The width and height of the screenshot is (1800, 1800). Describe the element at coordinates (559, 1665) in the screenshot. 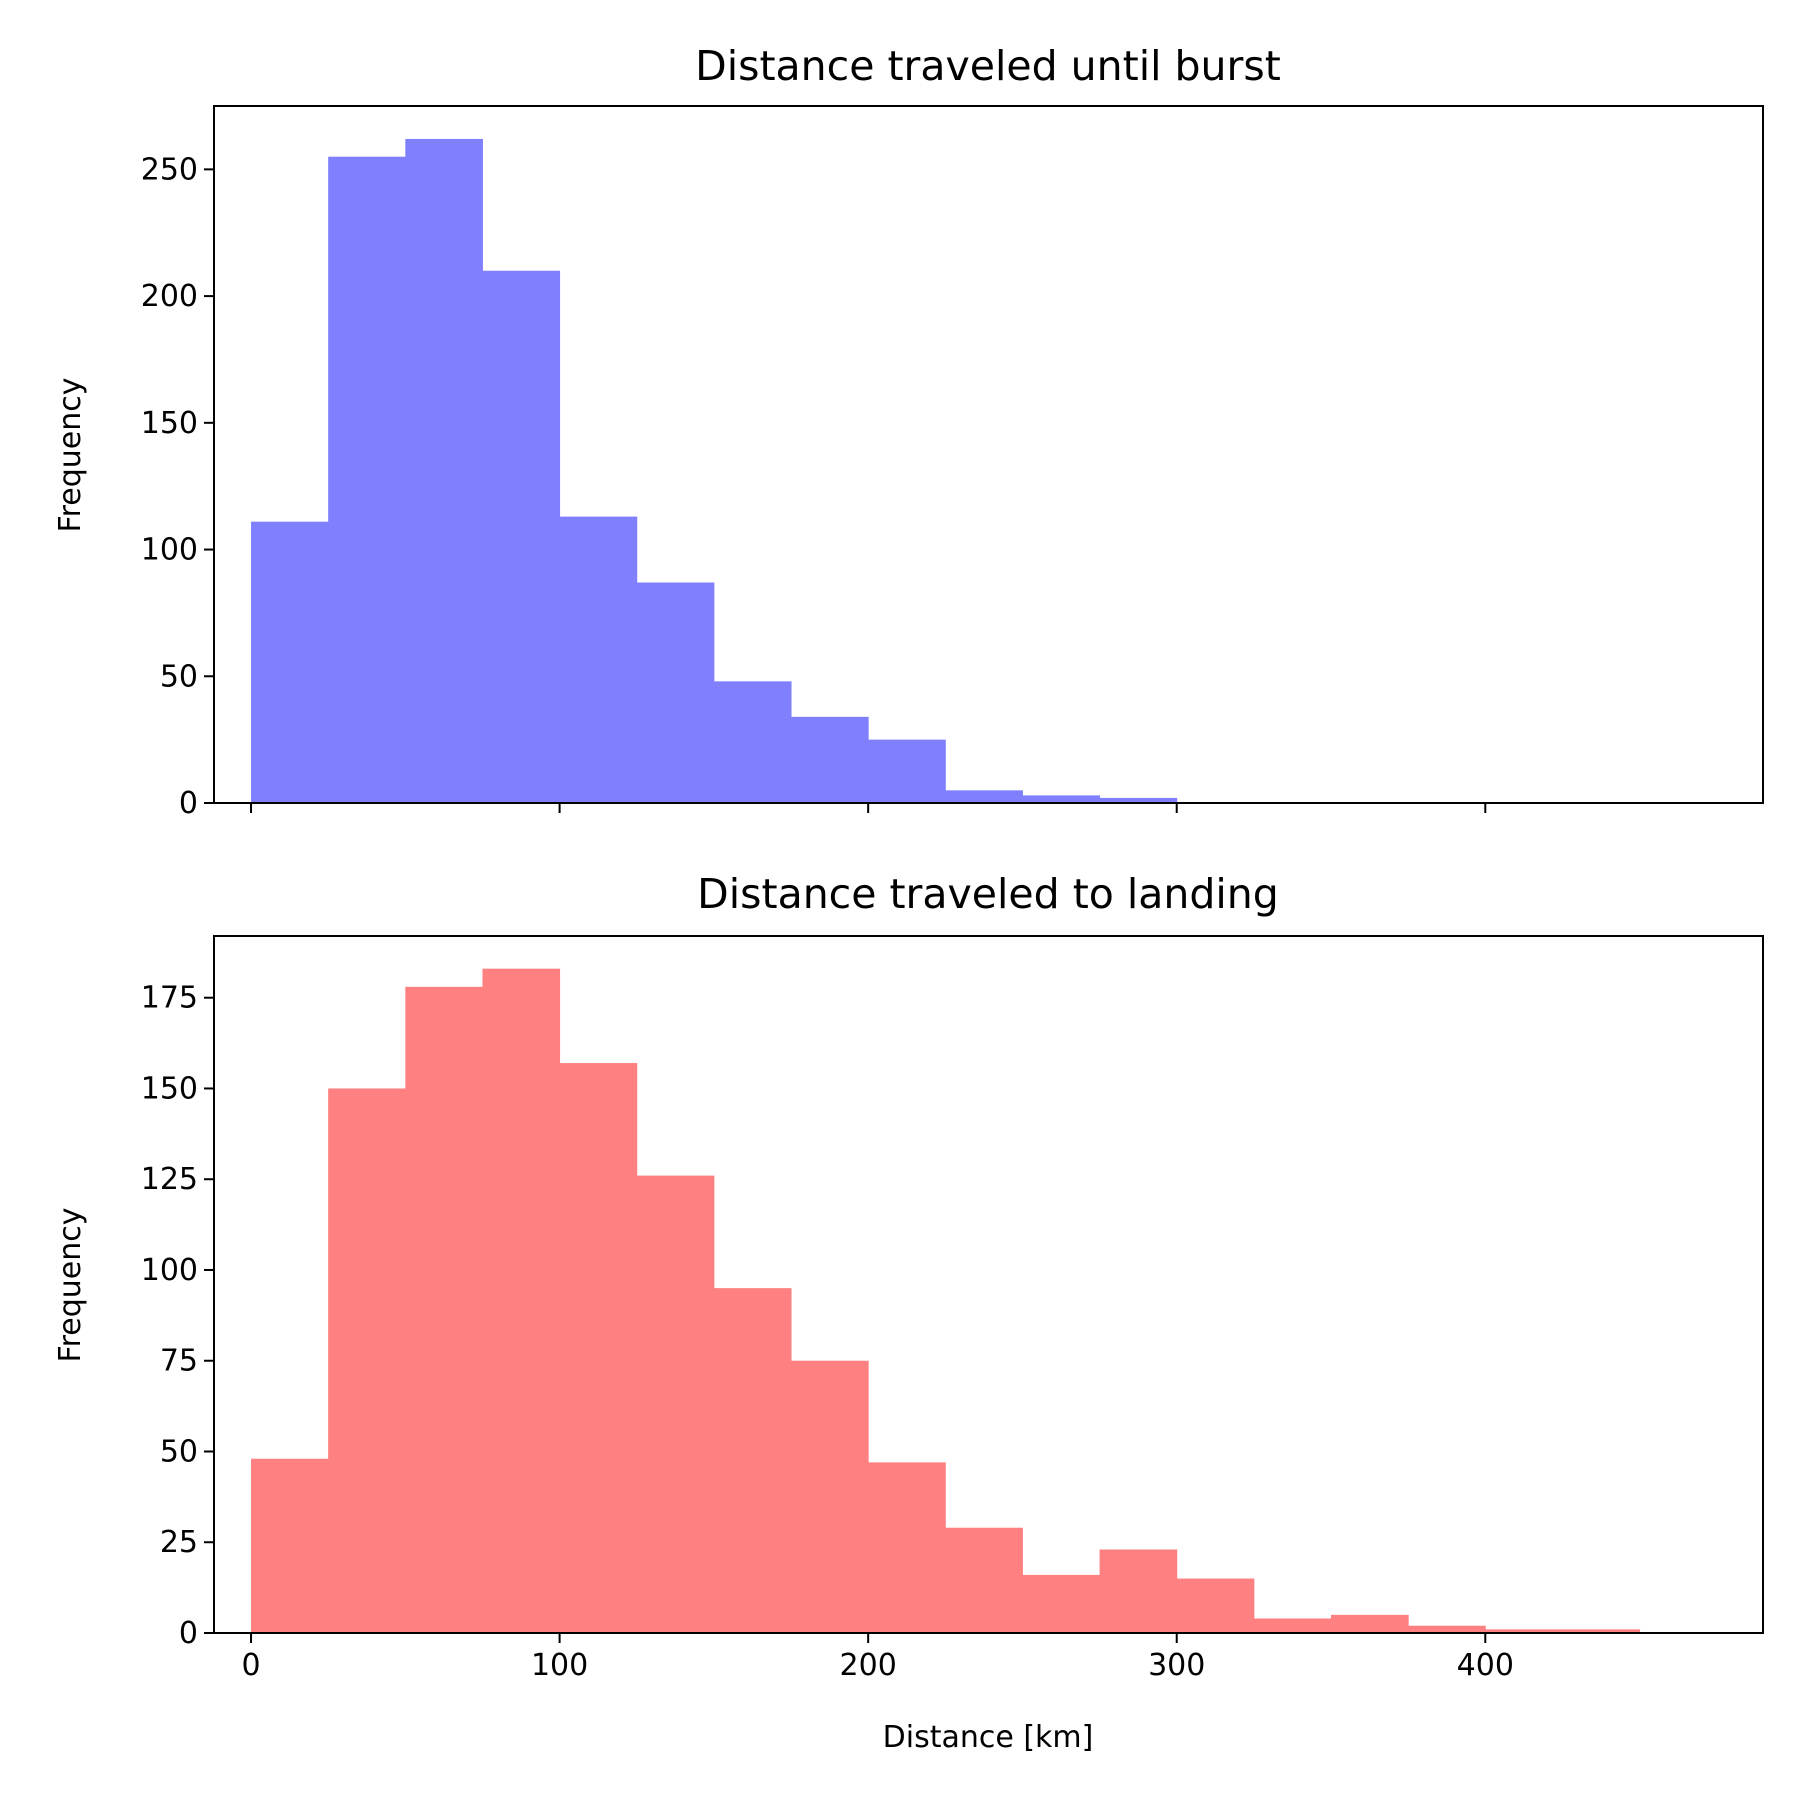

I see `x-tick-label: 100` at that location.